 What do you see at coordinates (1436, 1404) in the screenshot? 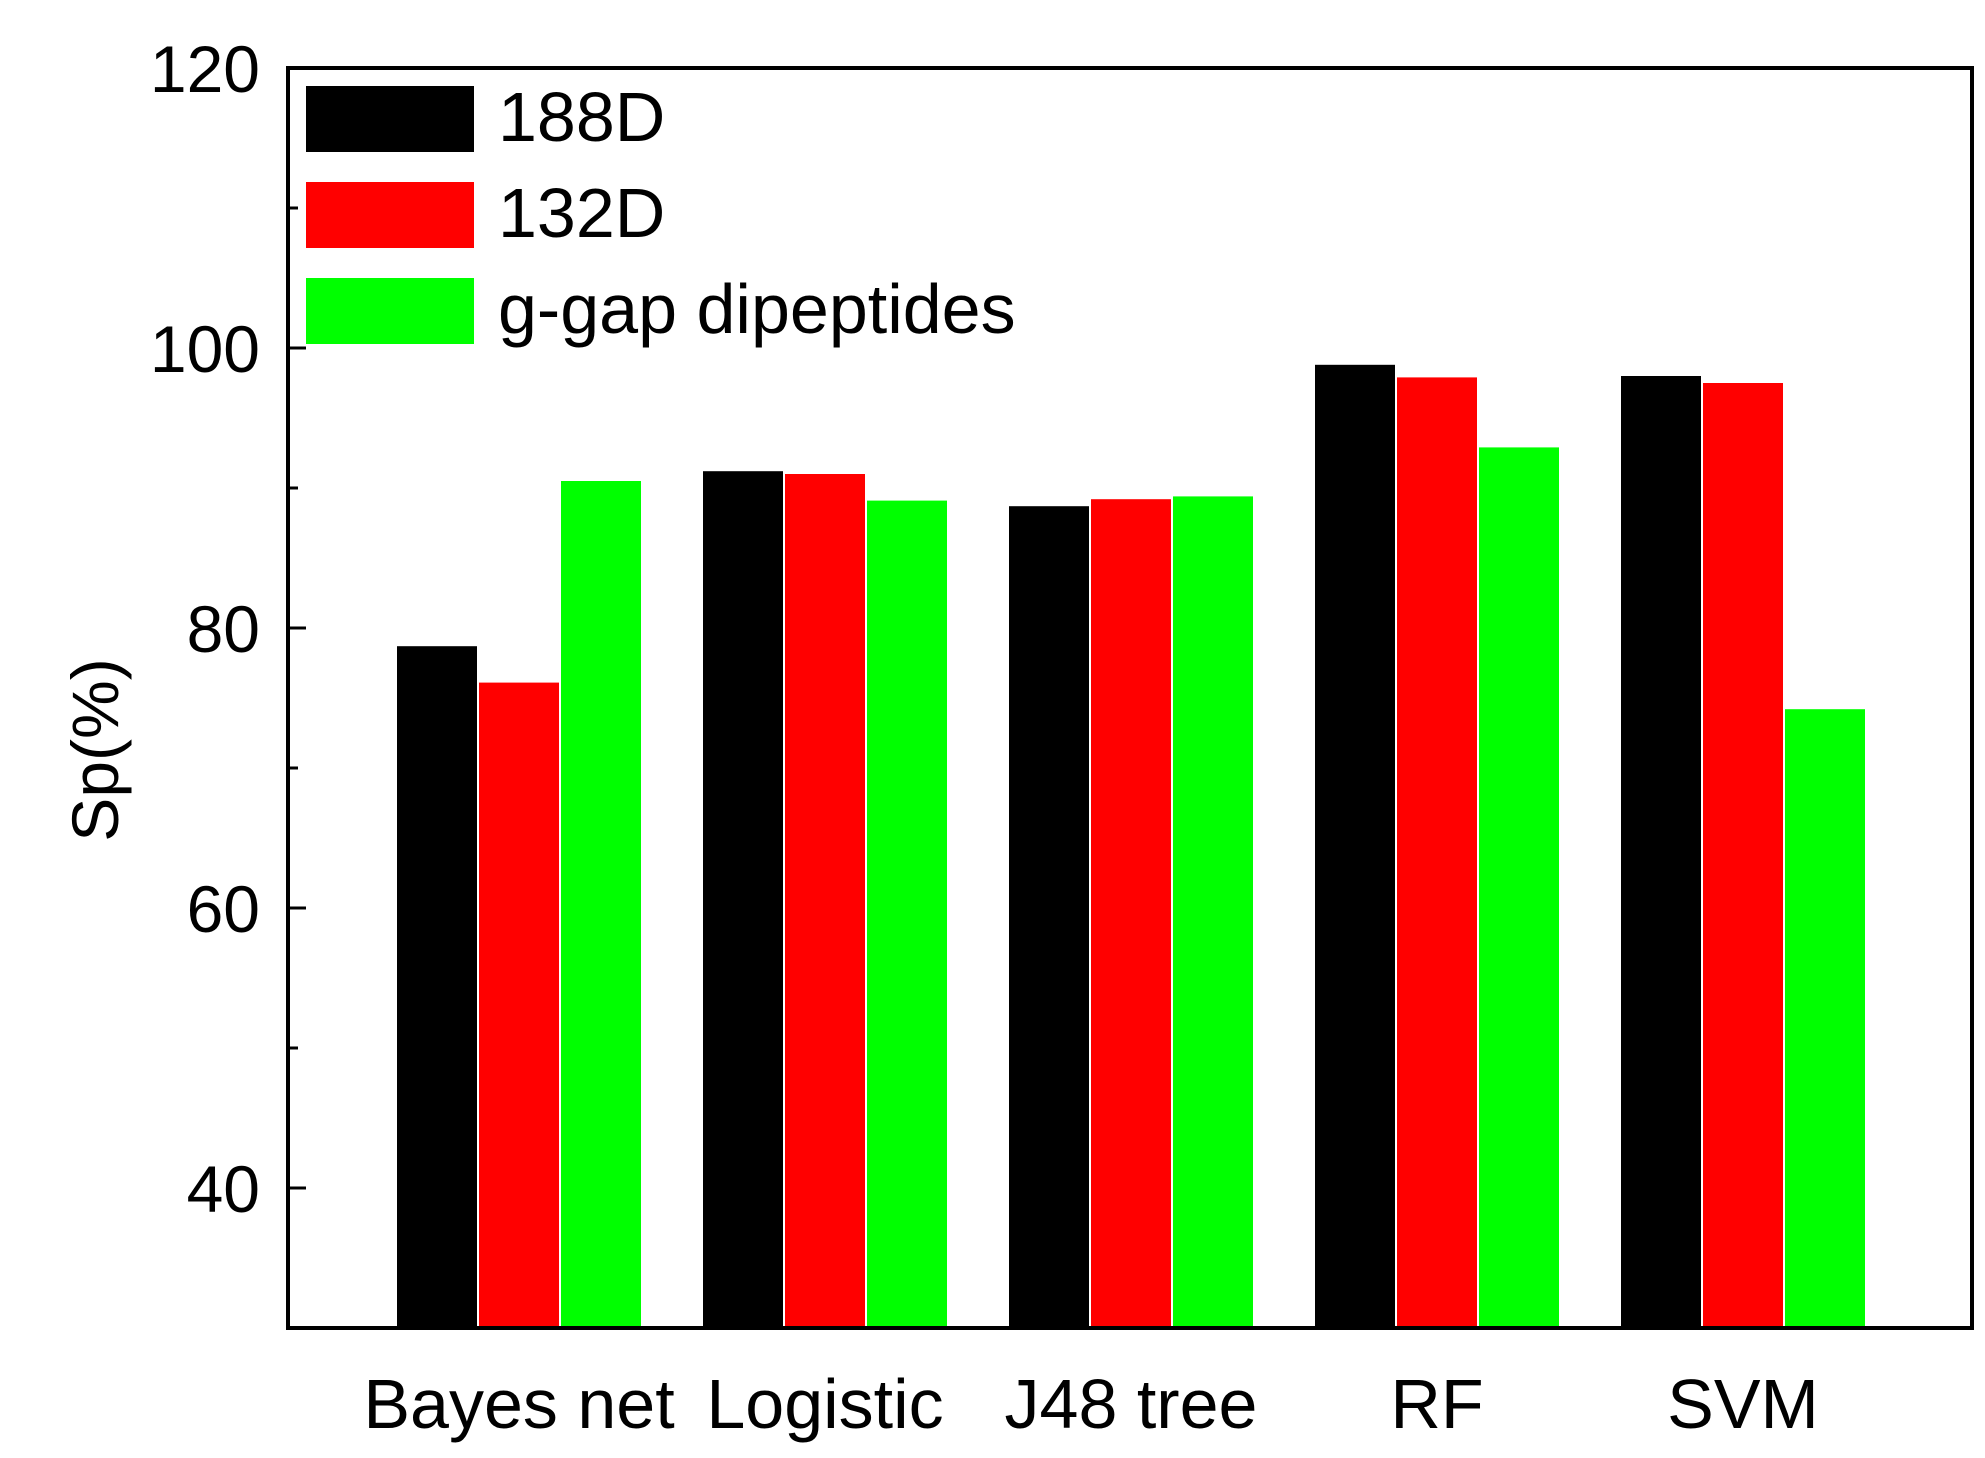
I see `x-category-label: RF` at bounding box center [1436, 1404].